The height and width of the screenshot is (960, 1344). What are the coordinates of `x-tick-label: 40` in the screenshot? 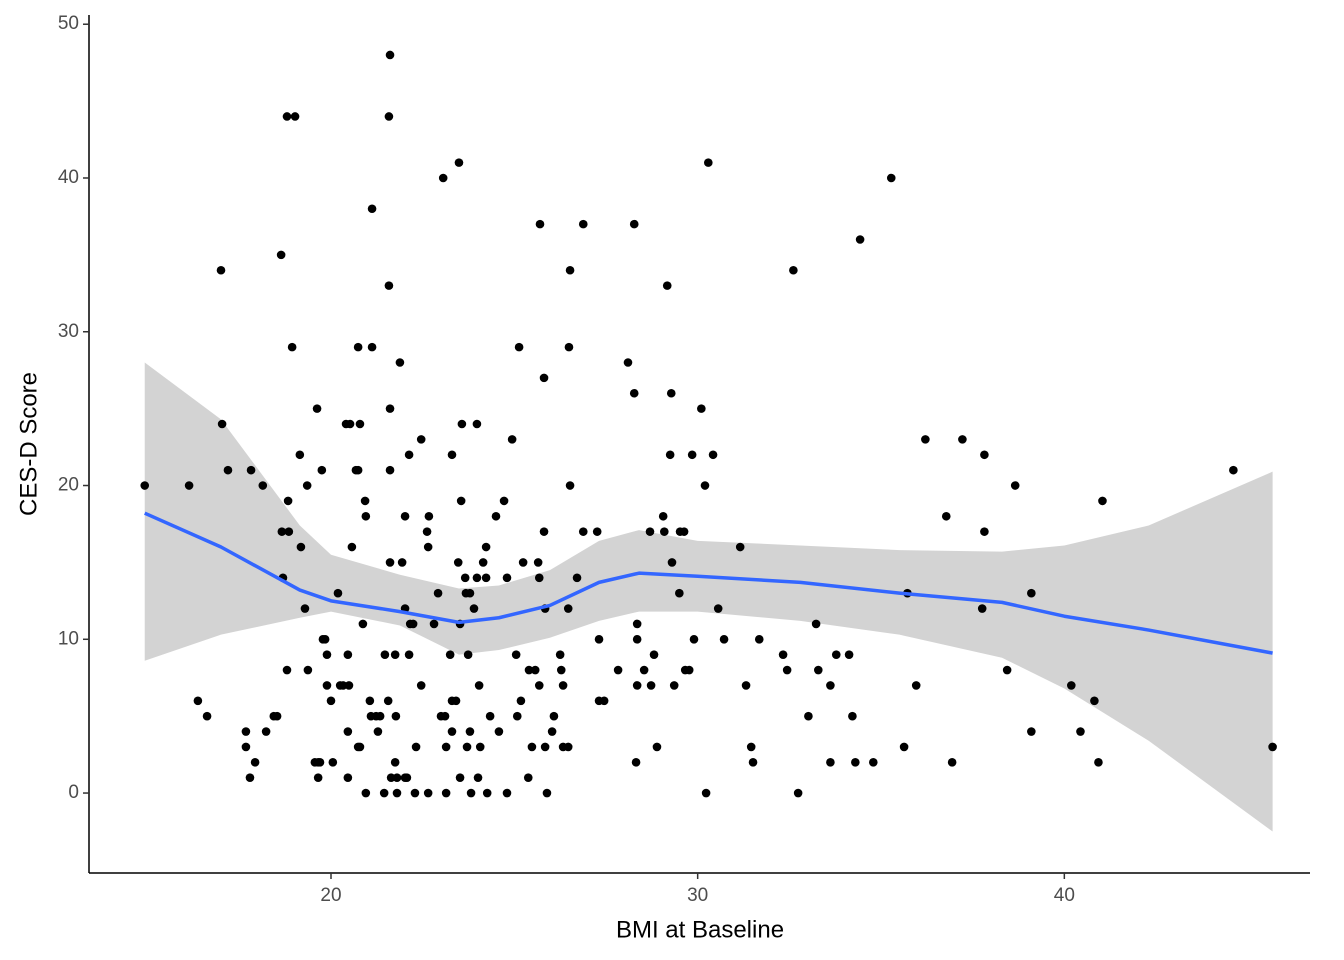 It's located at (1064, 895).